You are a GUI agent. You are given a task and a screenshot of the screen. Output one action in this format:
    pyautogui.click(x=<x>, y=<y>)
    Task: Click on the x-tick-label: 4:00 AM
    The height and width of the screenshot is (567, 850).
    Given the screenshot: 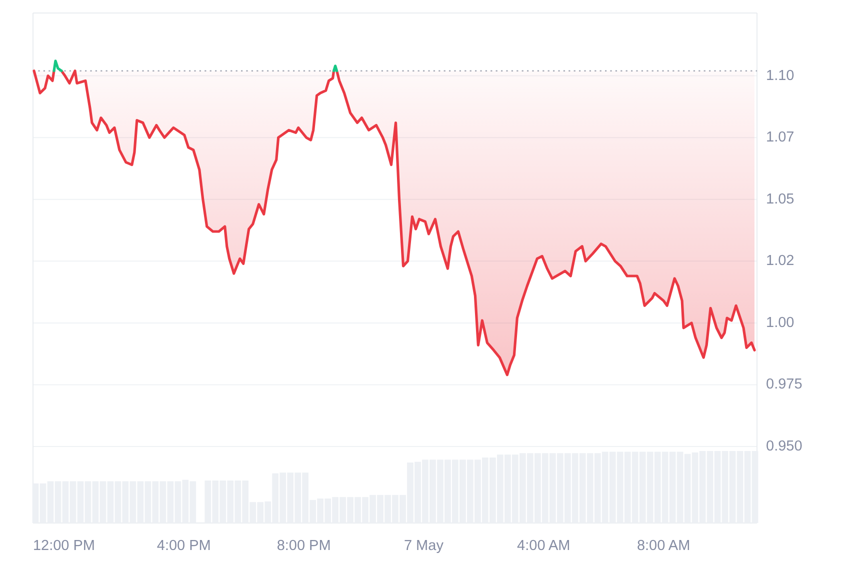 What is the action you would take?
    pyautogui.click(x=543, y=546)
    